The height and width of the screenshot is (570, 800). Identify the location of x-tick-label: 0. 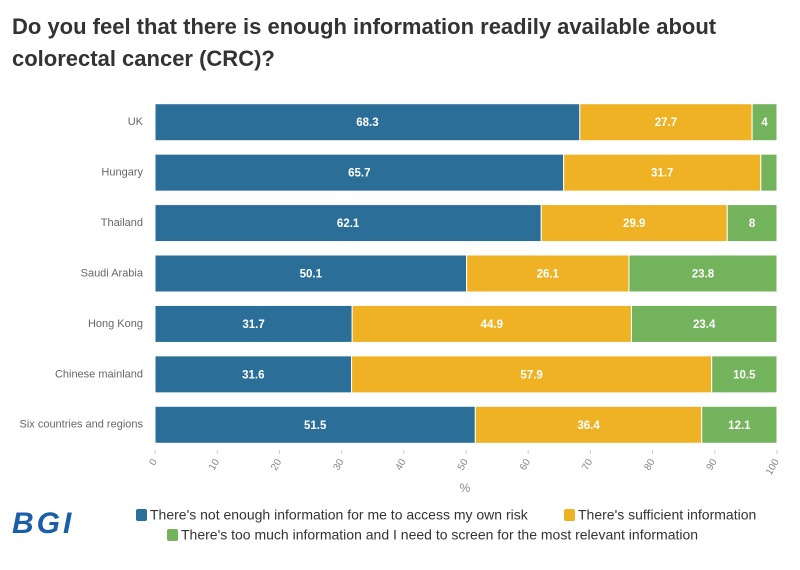
(154, 462).